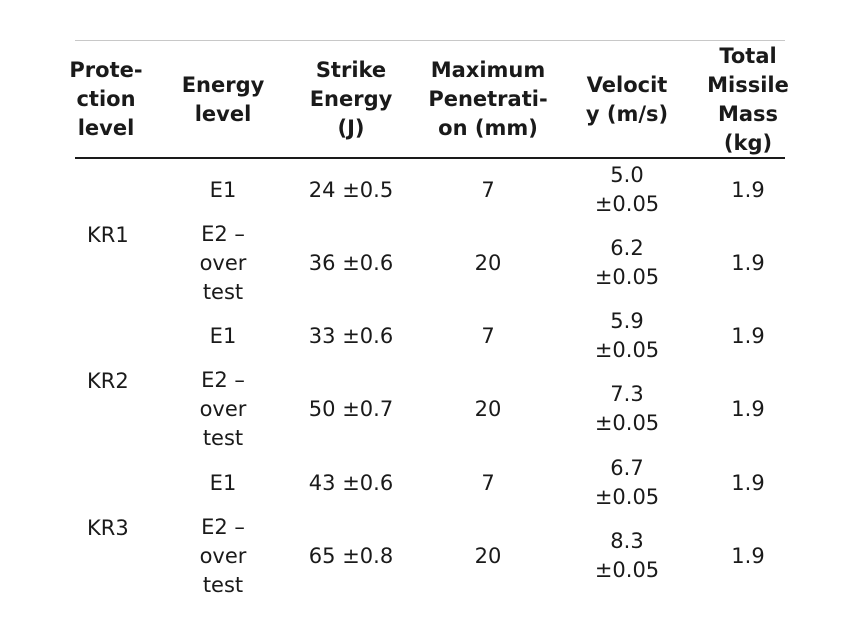 This screenshot has width=860, height=640. Describe the element at coordinates (351, 263) in the screenshot. I see `cell-strike-energy: 36 ±0.6` at that location.